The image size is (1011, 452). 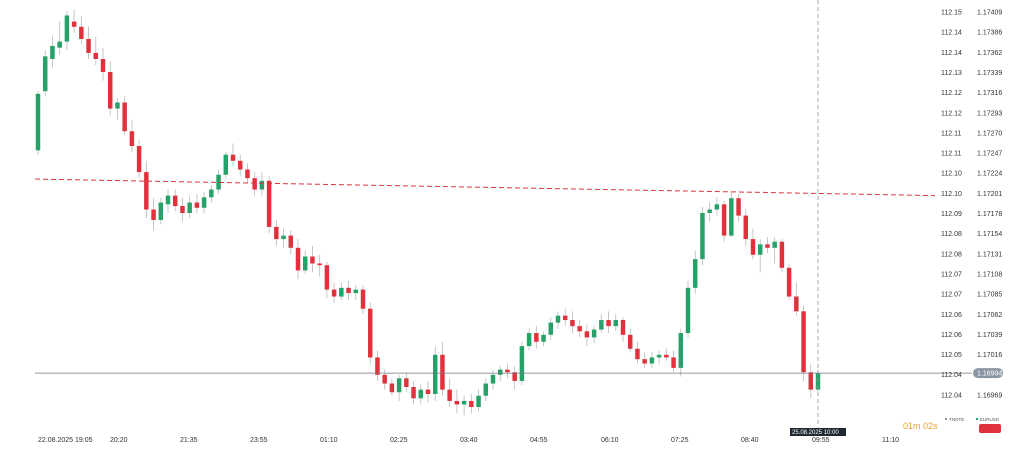 I want to click on left-axis-tick: 112.12, so click(x=951, y=113).